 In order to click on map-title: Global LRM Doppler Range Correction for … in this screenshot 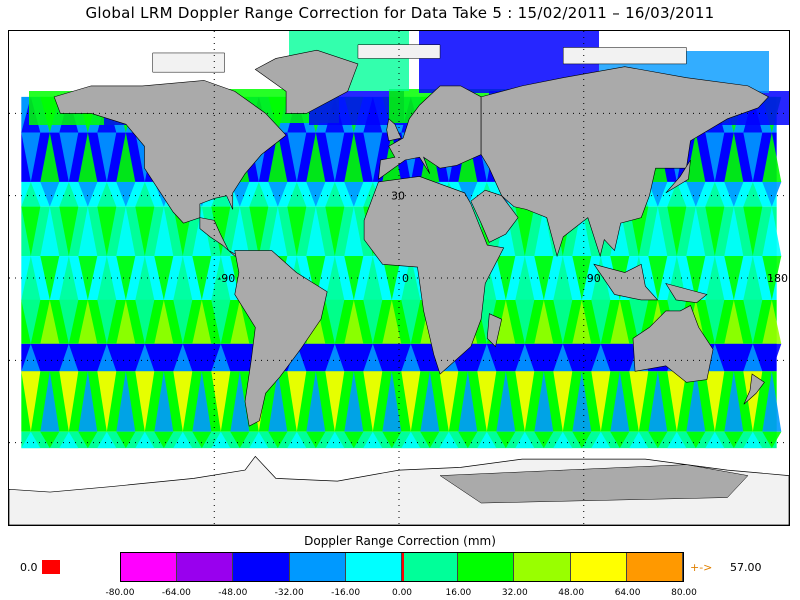, I will do `click(400, 13)`.